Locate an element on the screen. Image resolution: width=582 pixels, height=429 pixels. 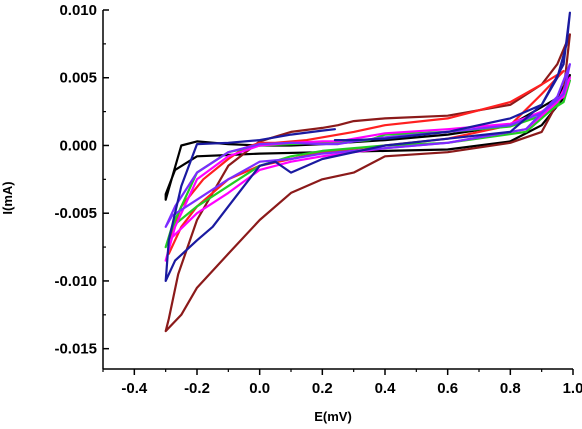
x-tick-label: 0.8 is located at coordinates (510, 388).